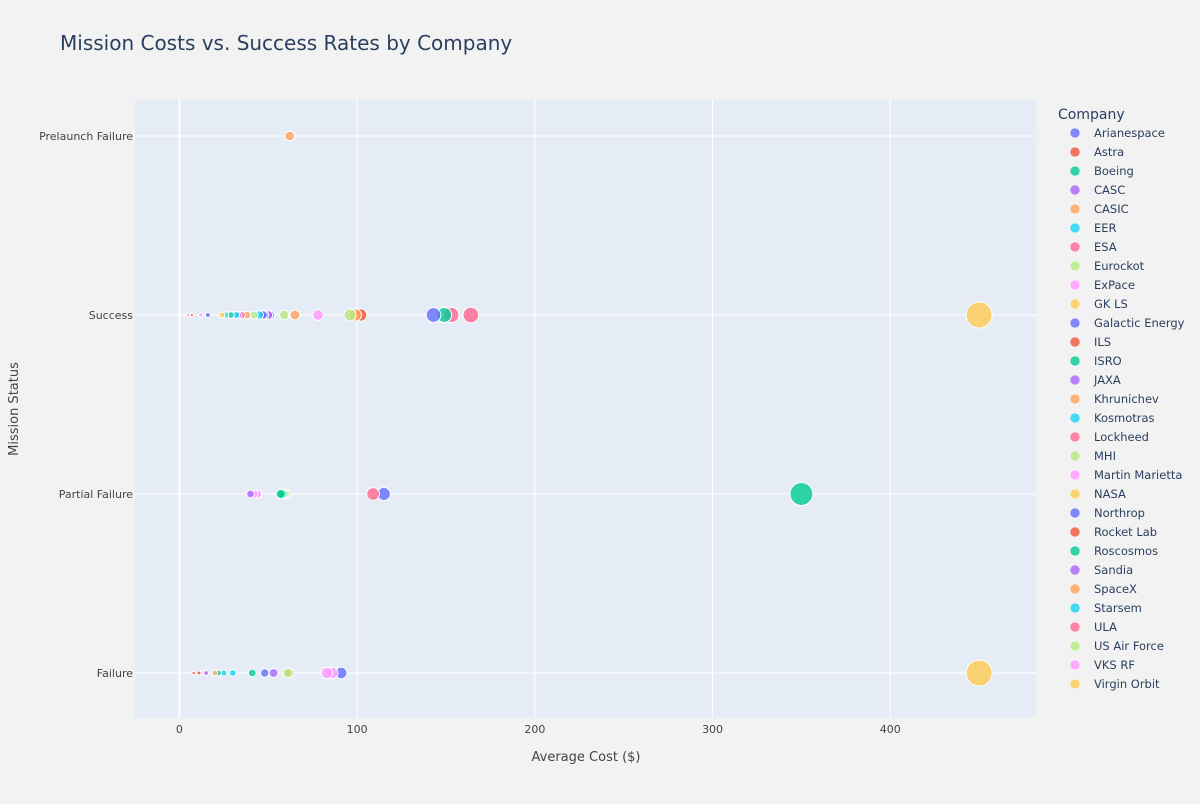 Image resolution: width=1200 pixels, height=804 pixels. Describe the element at coordinates (1114, 171) in the screenshot. I see `legend-item: Boeing` at that location.